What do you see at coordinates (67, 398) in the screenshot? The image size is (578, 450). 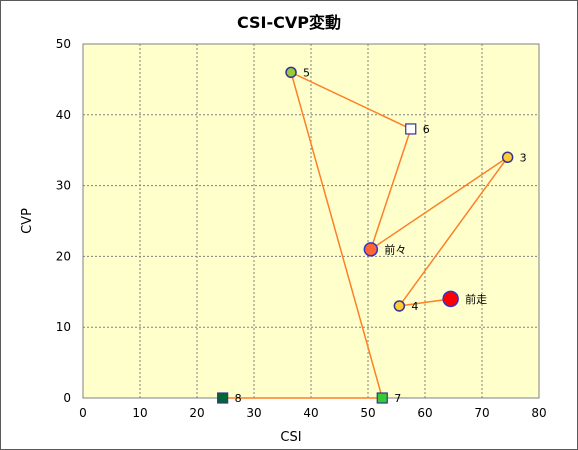 I see `y-tick-label: 0` at bounding box center [67, 398].